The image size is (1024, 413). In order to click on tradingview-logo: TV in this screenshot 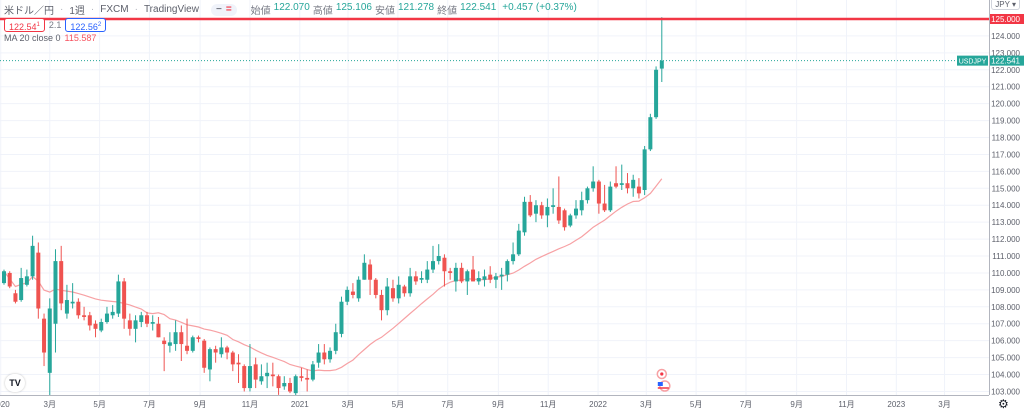, I will do `click(15, 383)`.